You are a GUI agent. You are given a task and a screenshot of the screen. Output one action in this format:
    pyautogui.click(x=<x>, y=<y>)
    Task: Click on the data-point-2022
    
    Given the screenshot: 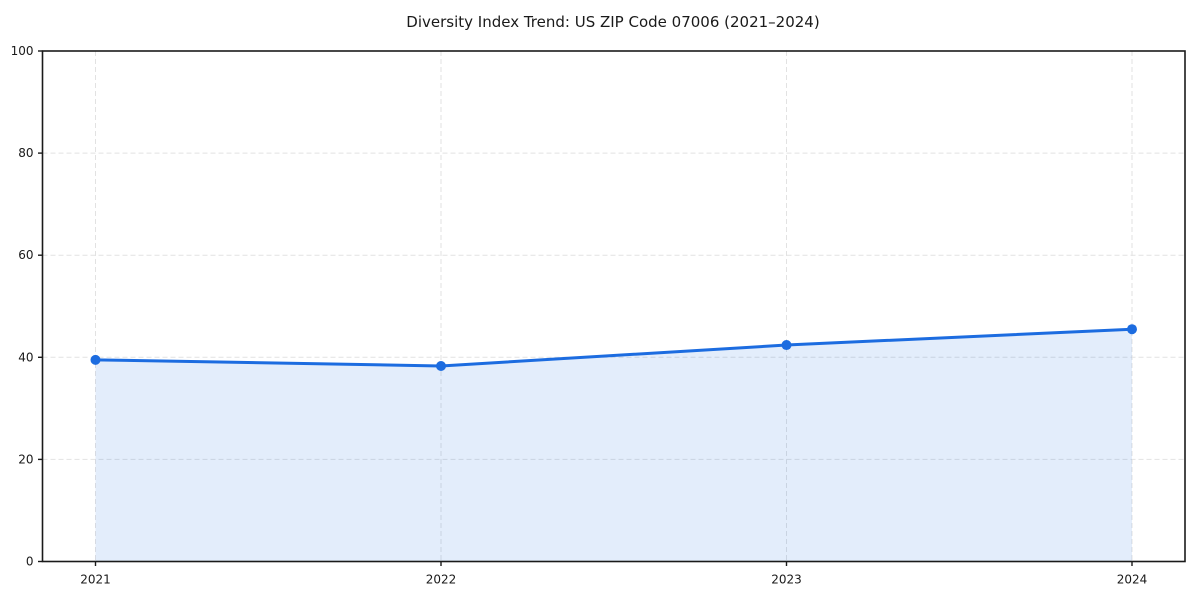 What is the action you would take?
    pyautogui.click(x=441, y=365)
    